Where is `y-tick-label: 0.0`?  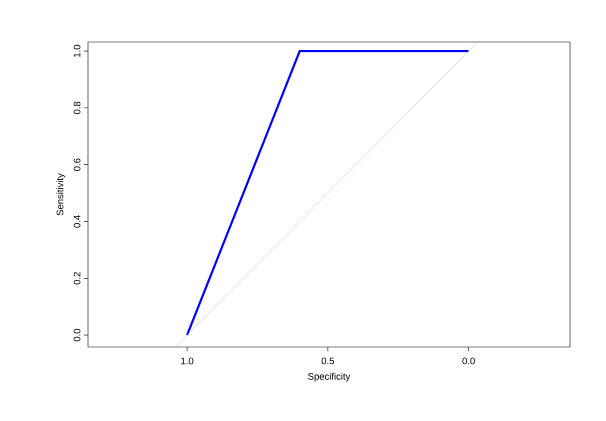 y-tick-label: 0.0 is located at coordinates (77, 335).